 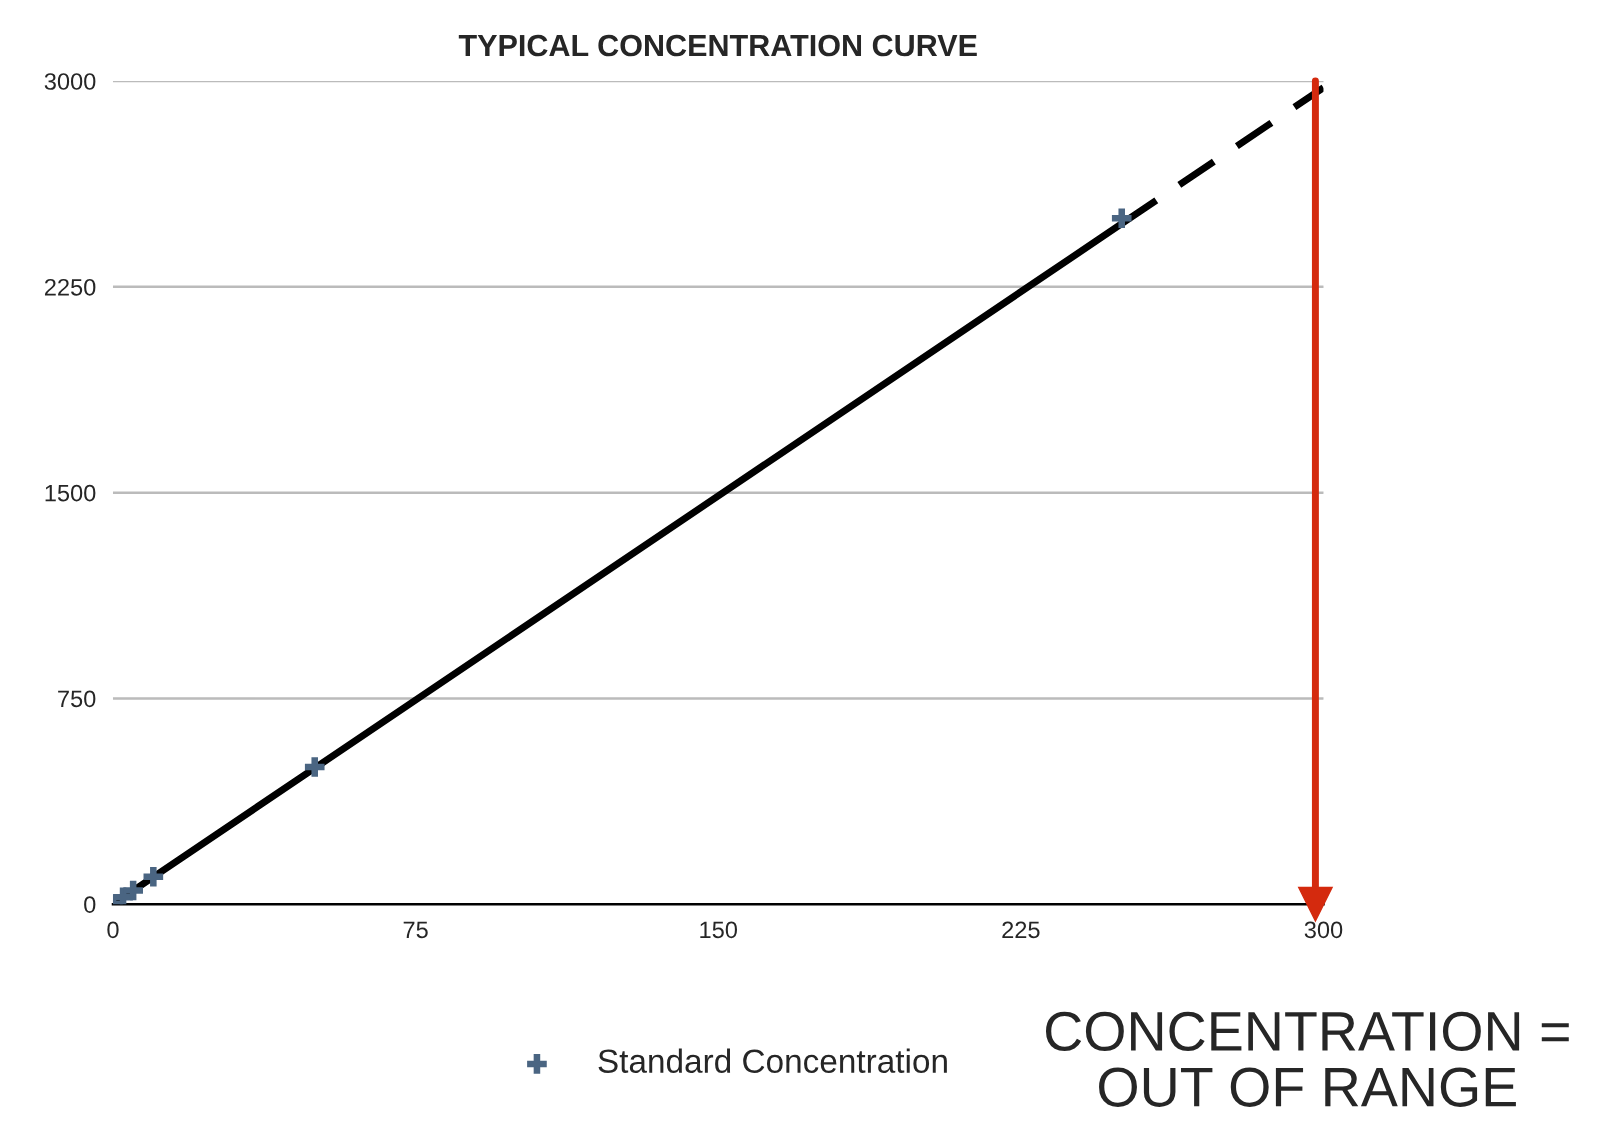 What do you see at coordinates (772, 1061) in the screenshot?
I see `legend-label: Standard Concentration` at bounding box center [772, 1061].